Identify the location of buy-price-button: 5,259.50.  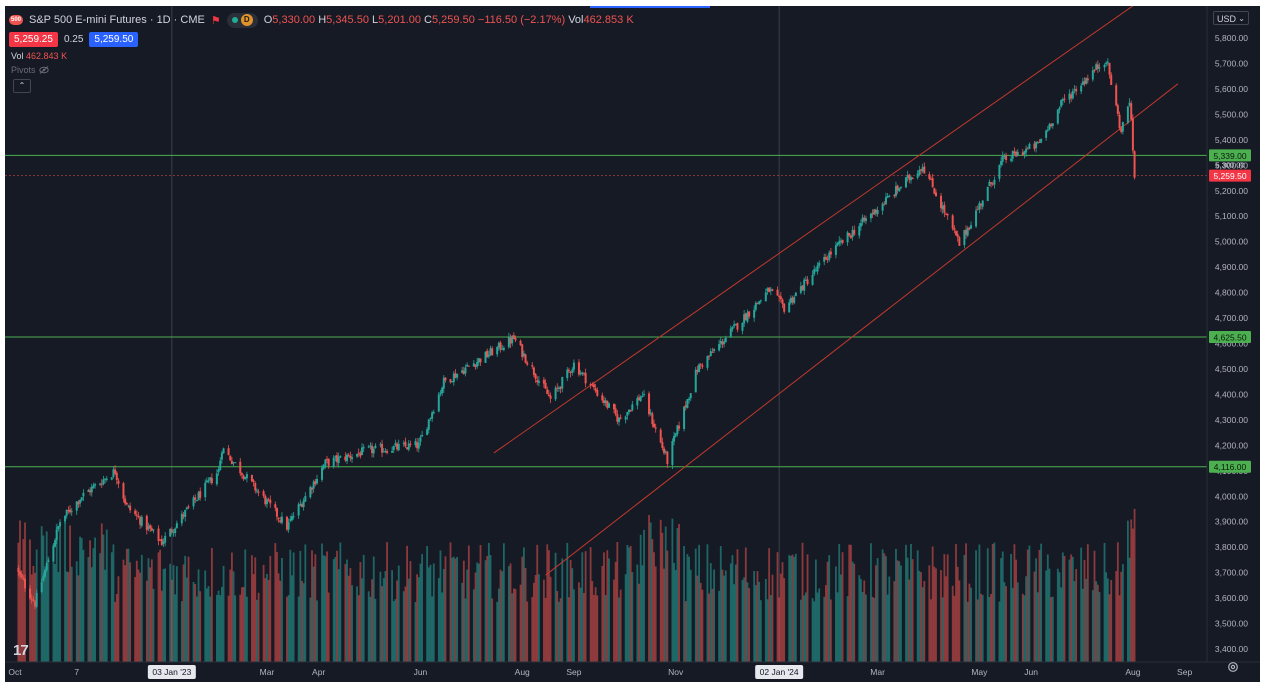
(114, 39).